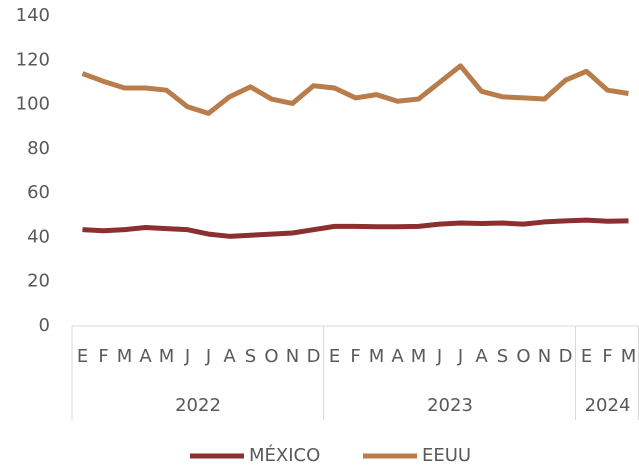  What do you see at coordinates (44, 325) in the screenshot?
I see `y-tick-label: 0` at bounding box center [44, 325].